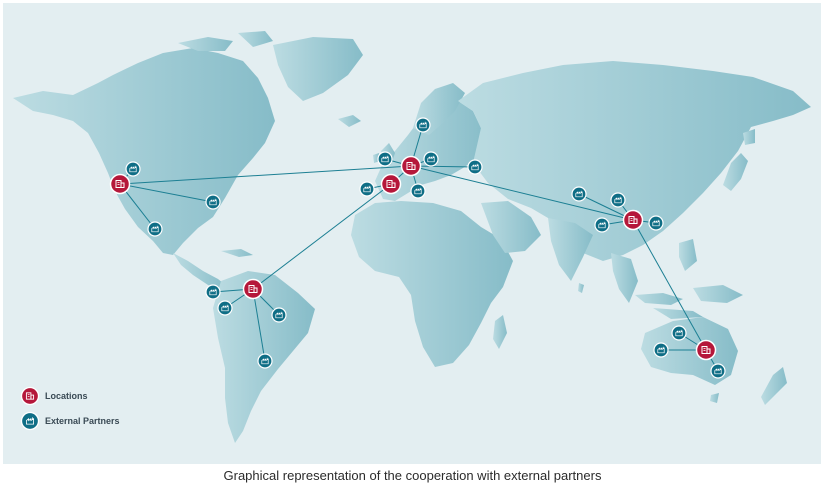  What do you see at coordinates (30, 396) in the screenshot?
I see `legend-location-icon` at bounding box center [30, 396].